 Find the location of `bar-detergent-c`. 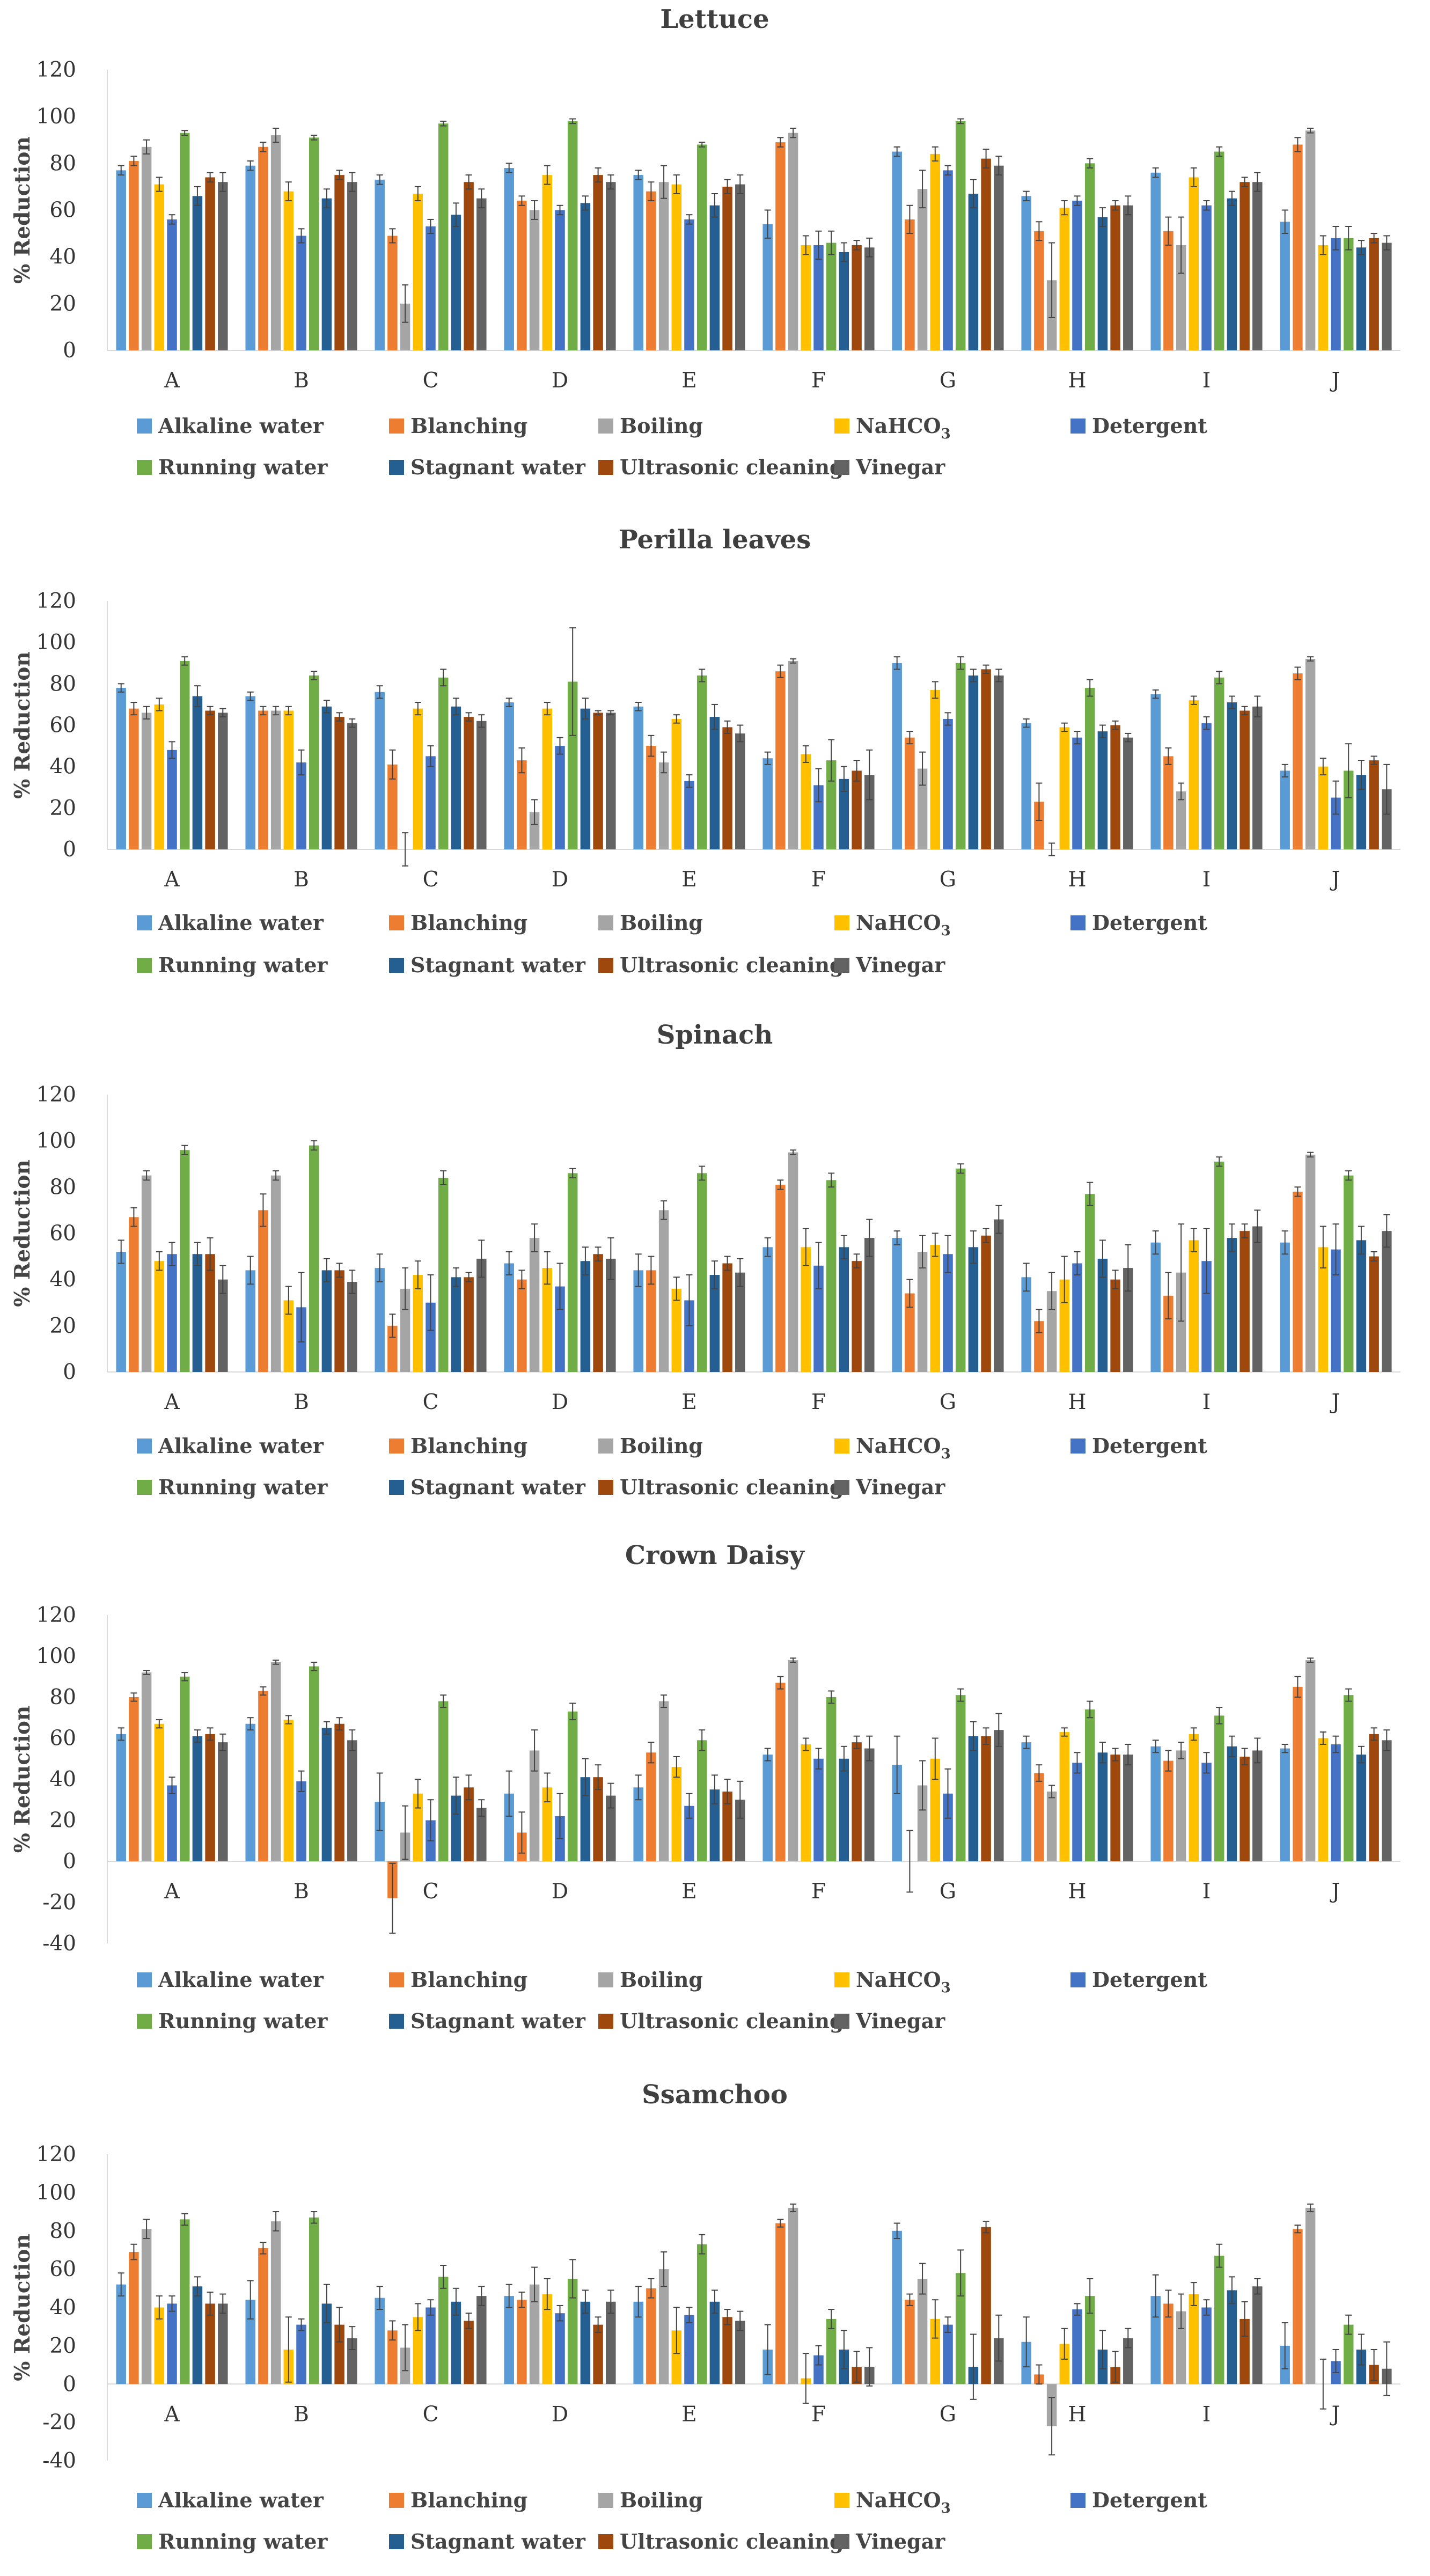

bar-detergent-c is located at coordinates (431, 802).